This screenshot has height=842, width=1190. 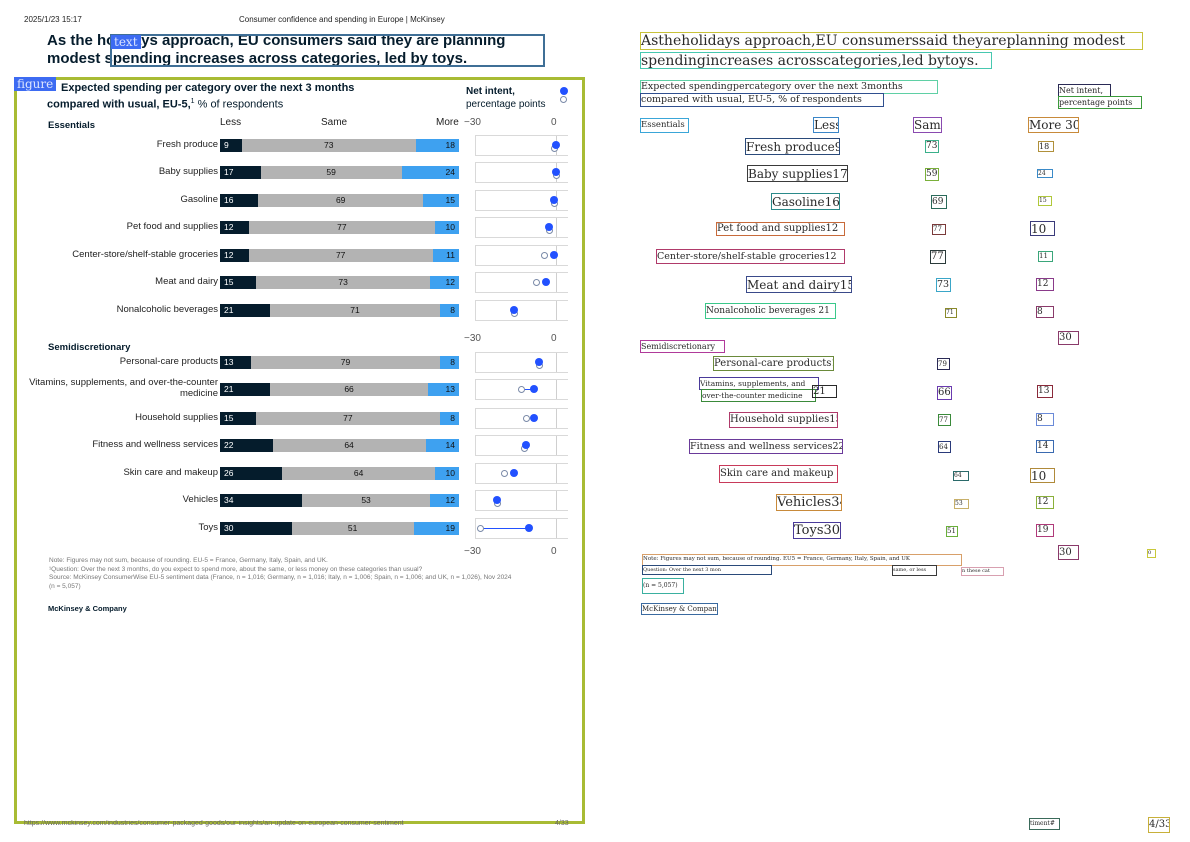 What do you see at coordinates (1044, 824) in the screenshot?
I see `ocr-box-footer-mid: timent#` at bounding box center [1044, 824].